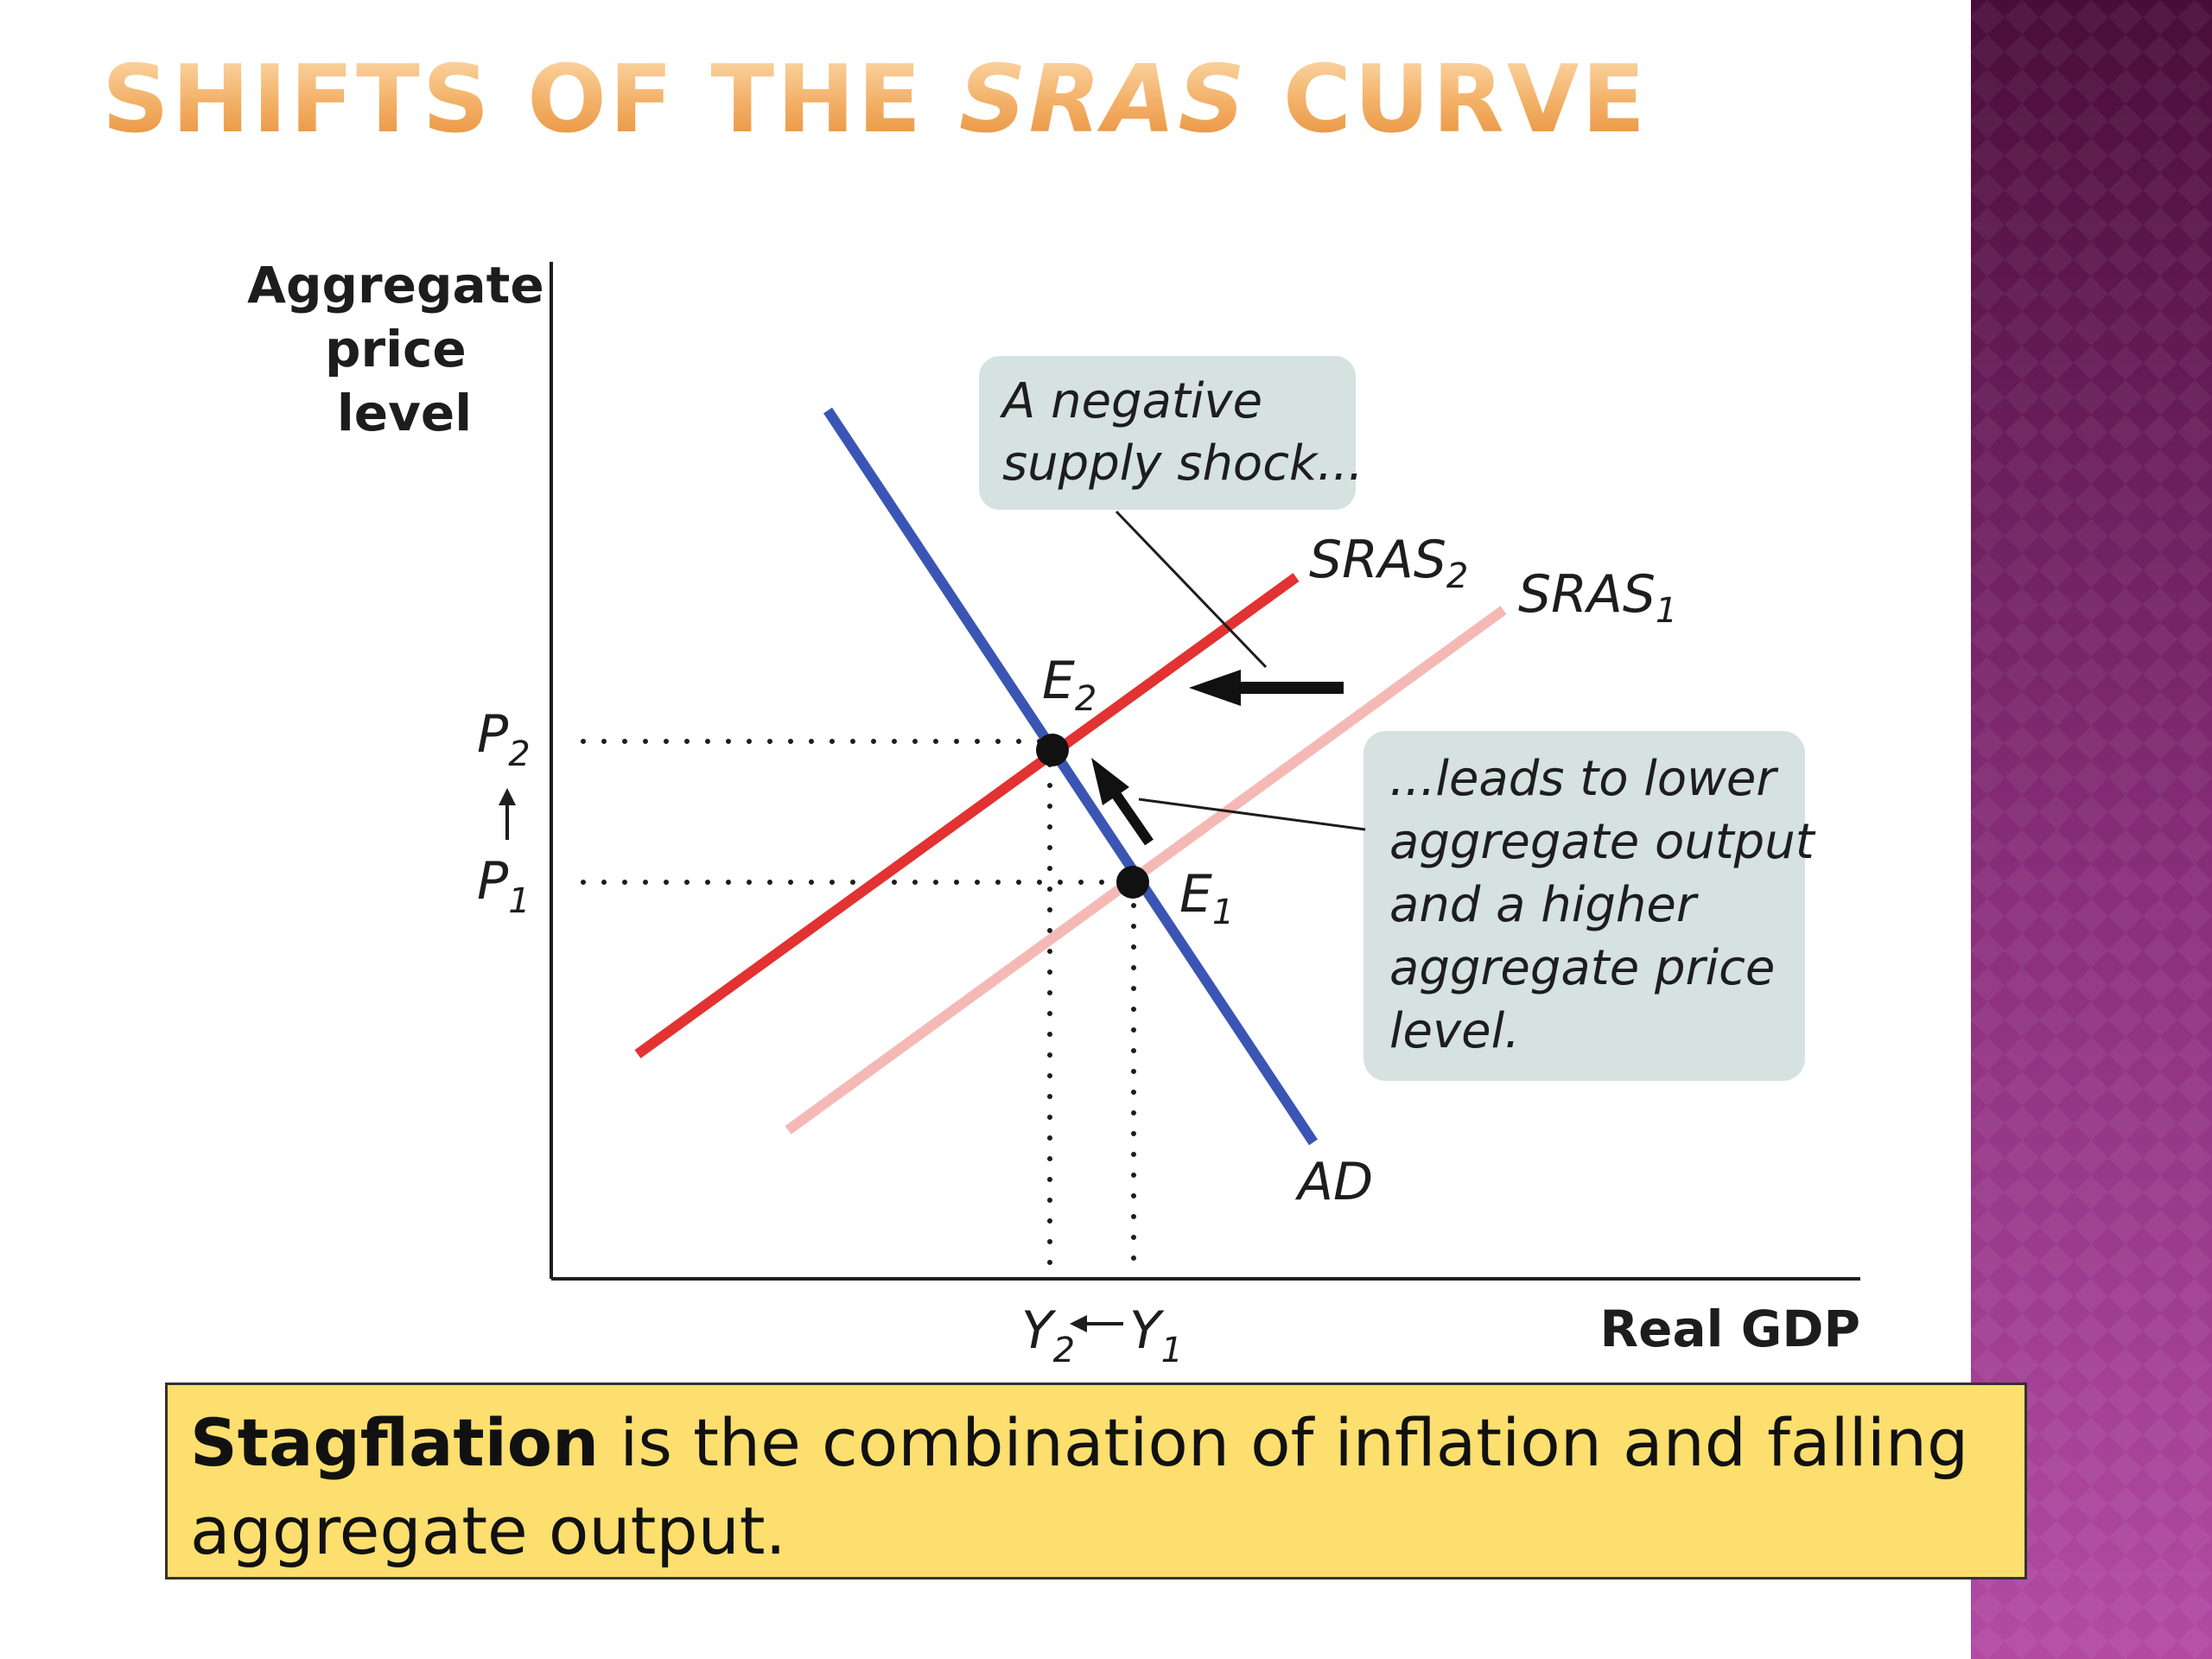 The height and width of the screenshot is (1659, 2212). I want to click on sras2-label-base: SRAS, so click(1377, 560).